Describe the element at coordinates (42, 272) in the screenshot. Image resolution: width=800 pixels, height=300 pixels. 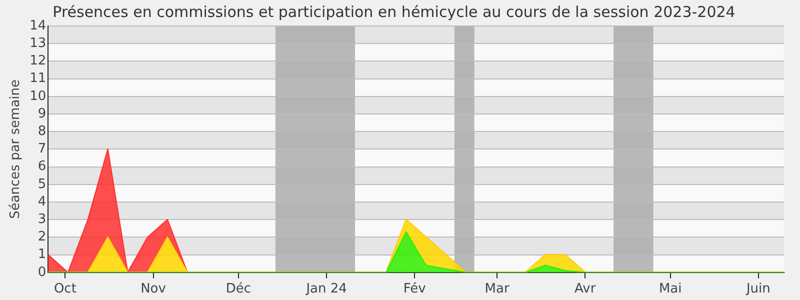
I see `y-tick-label: 0` at that location.